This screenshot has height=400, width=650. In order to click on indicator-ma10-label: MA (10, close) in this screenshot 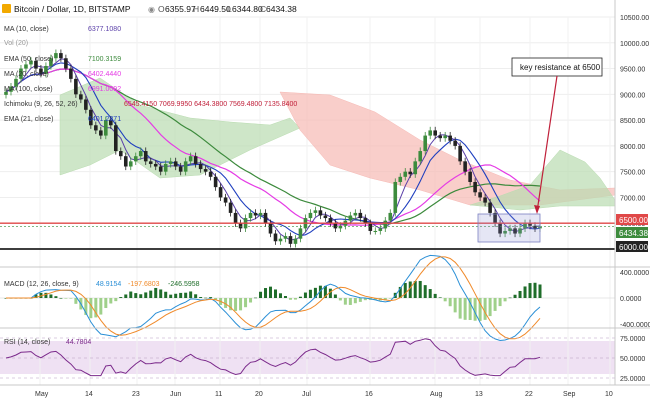, I will do `click(26, 29)`.